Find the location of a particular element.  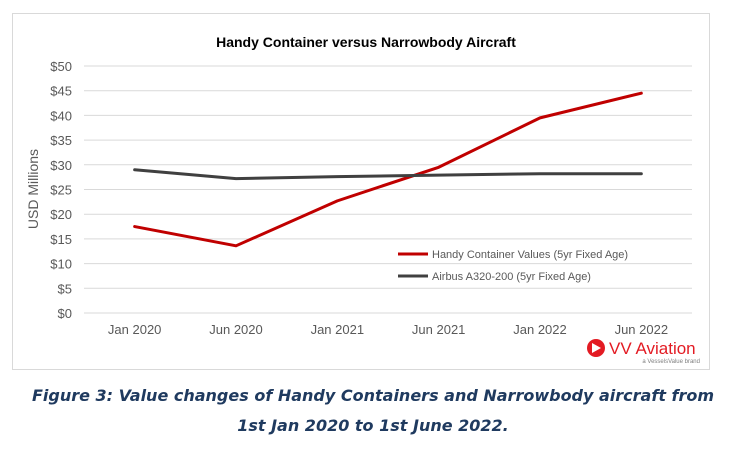

brand-tagline: a VesselsValue brand is located at coordinates (671, 362).